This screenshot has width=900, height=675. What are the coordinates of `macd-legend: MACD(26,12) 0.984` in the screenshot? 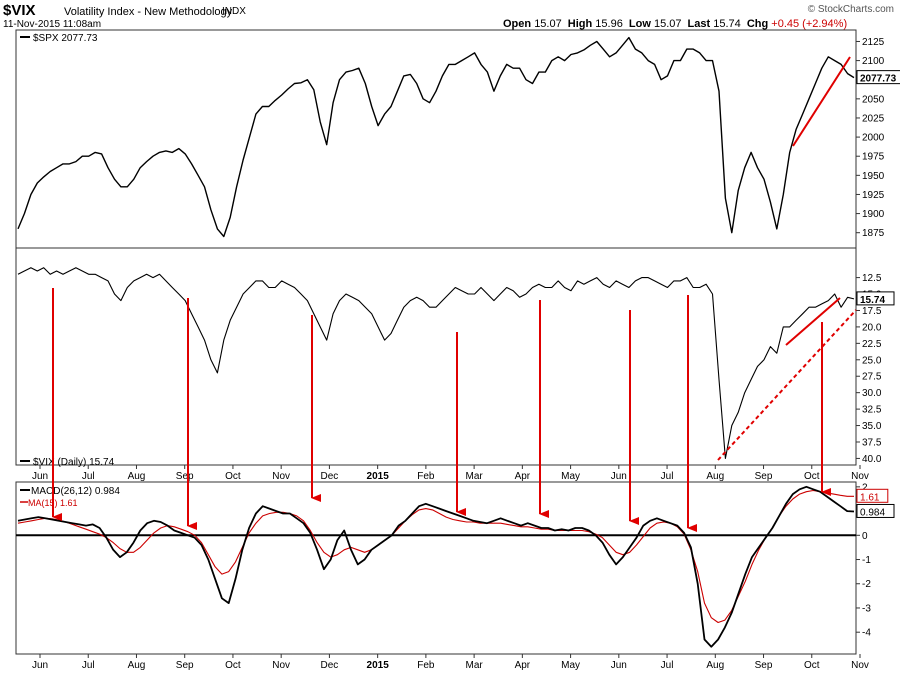 It's located at (75, 491).